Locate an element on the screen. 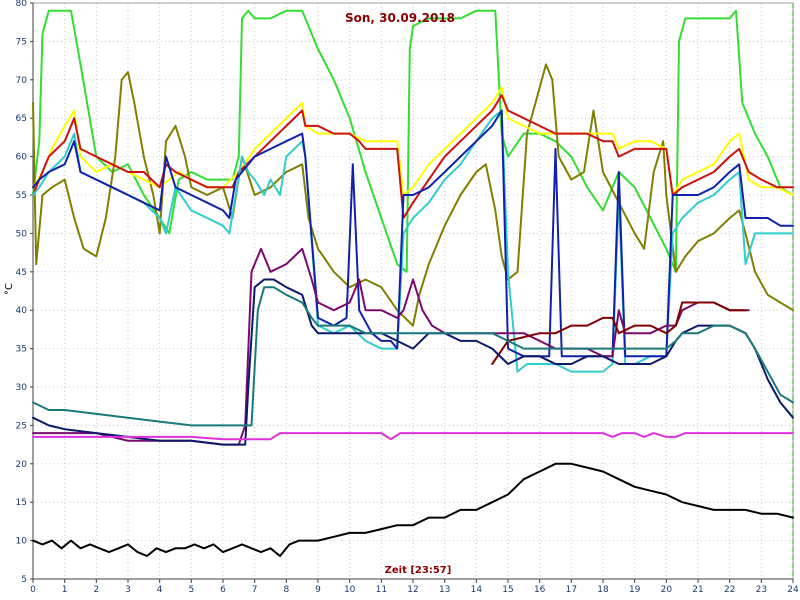 The image size is (800, 600). x-tick-label: 18 is located at coordinates (603, 590).